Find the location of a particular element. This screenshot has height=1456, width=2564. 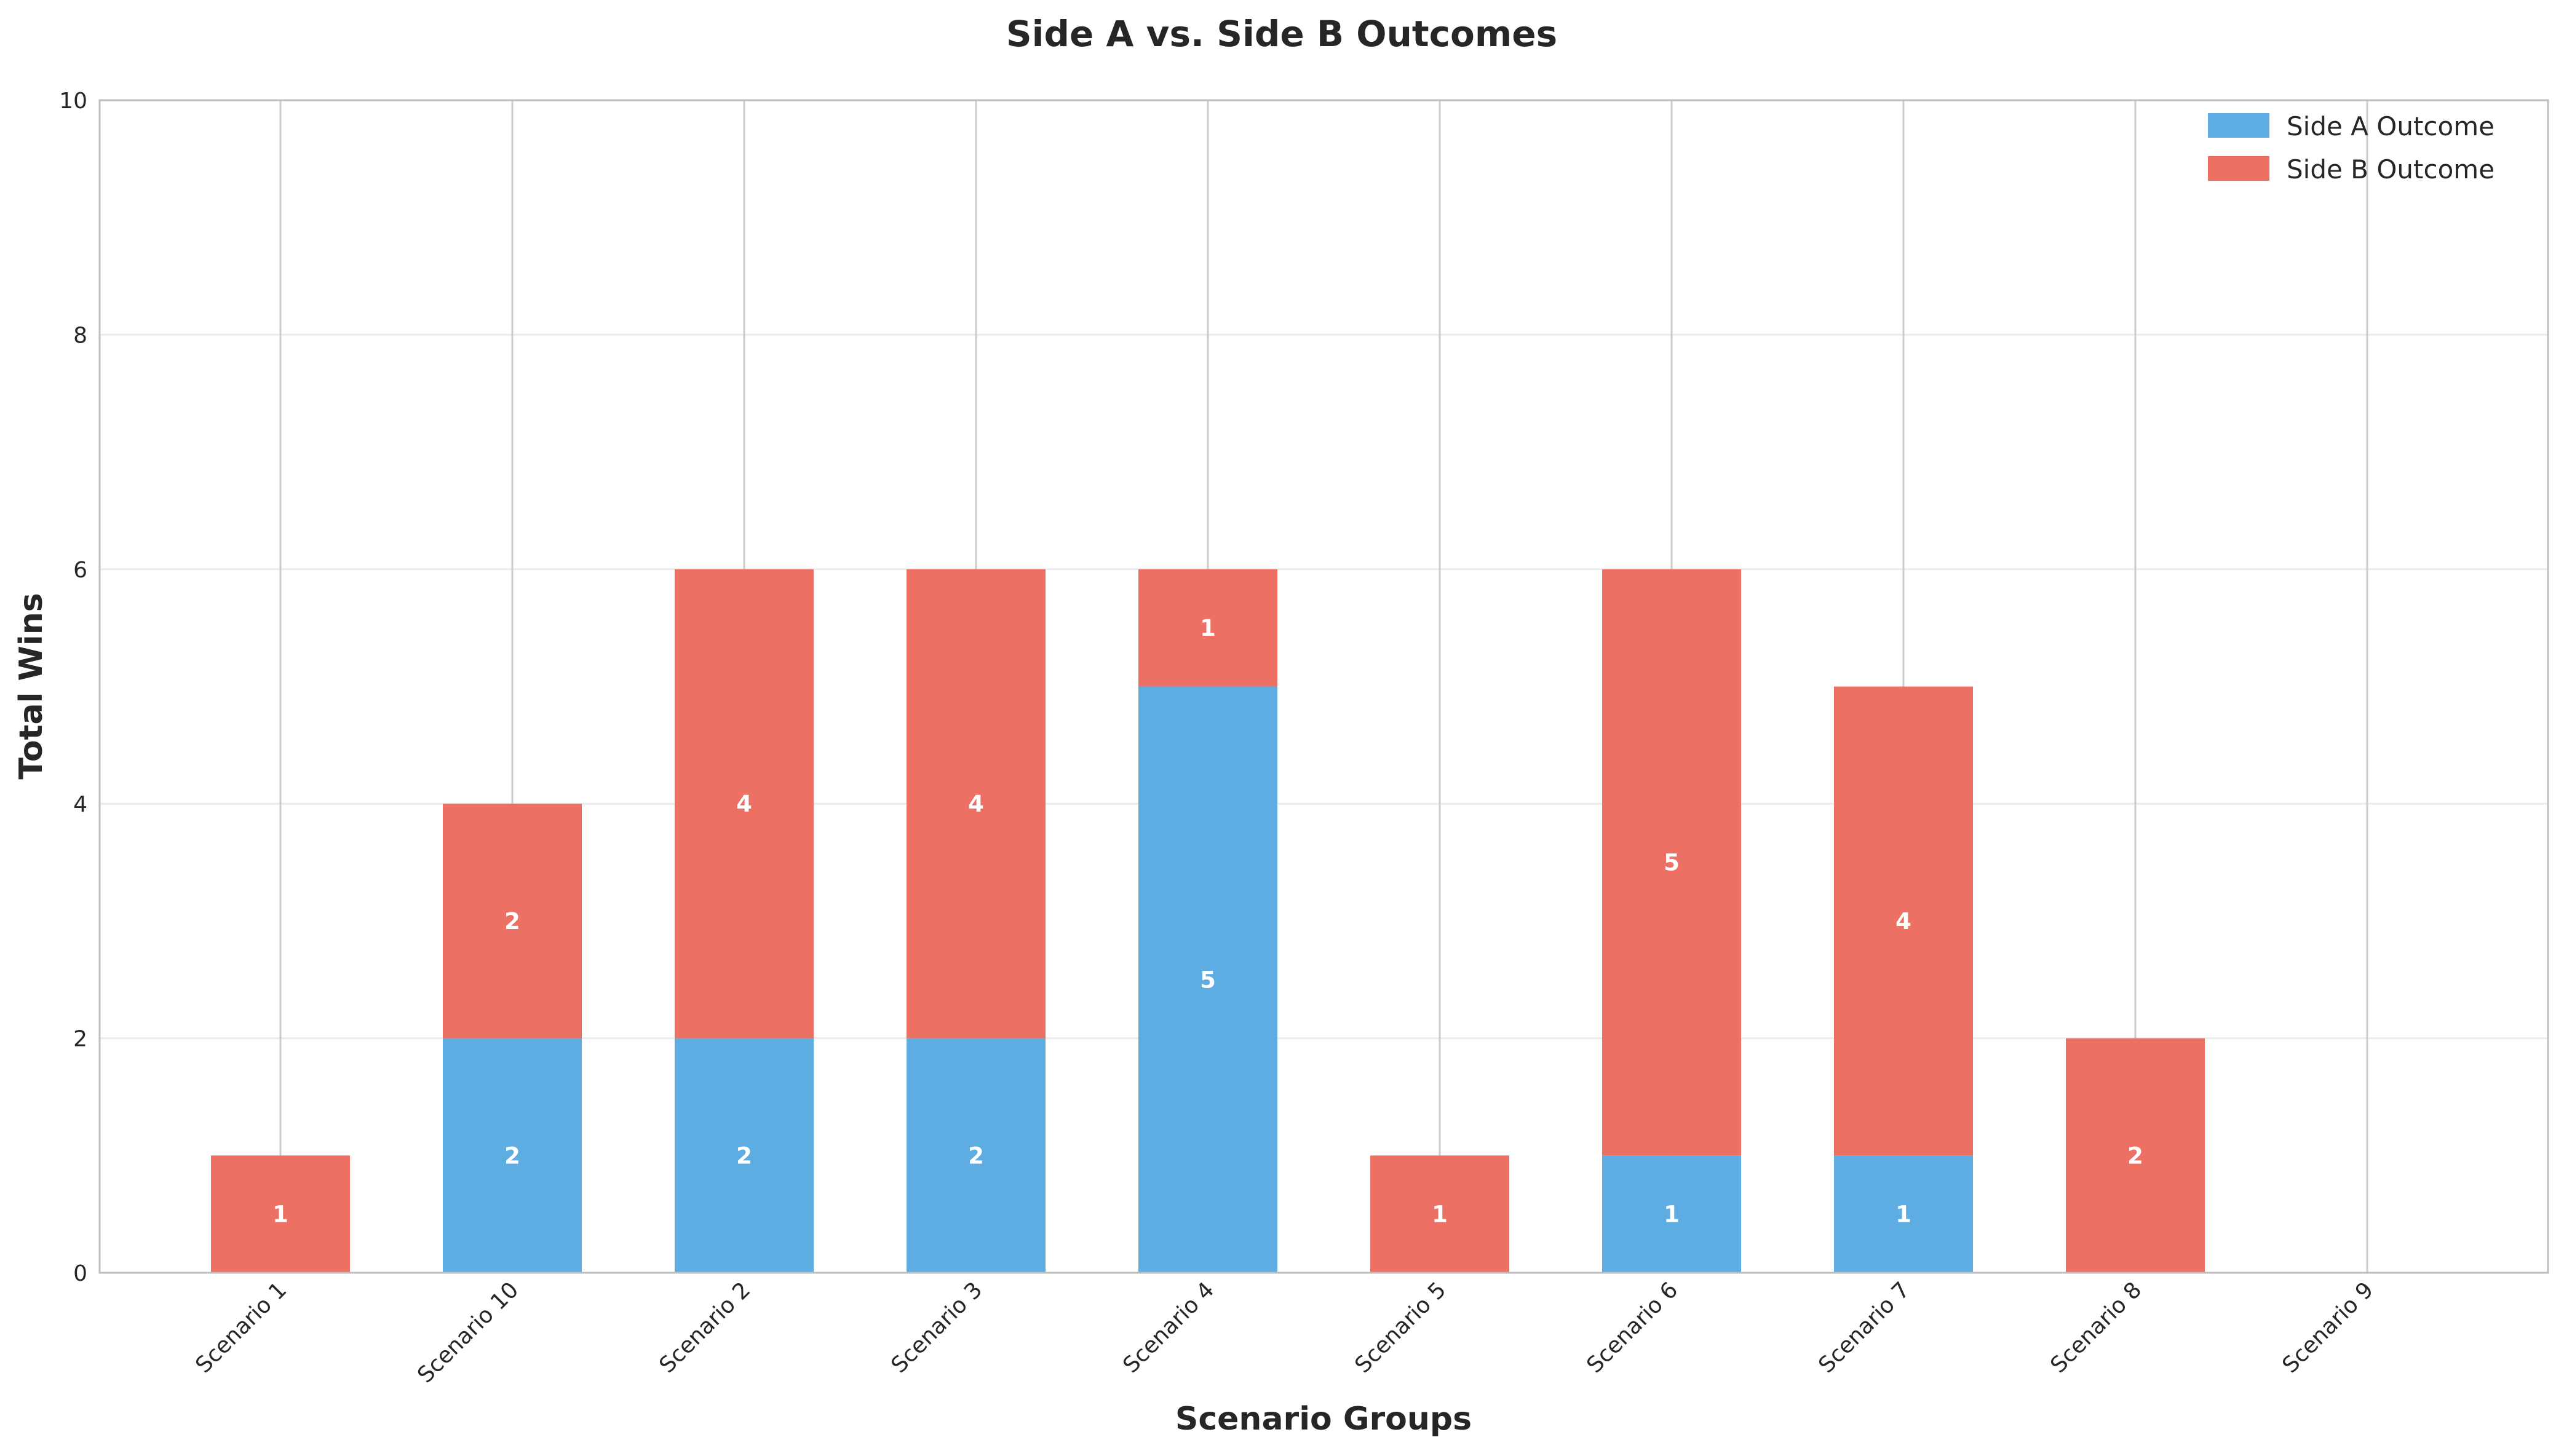

bar-label-s0-2: 2 is located at coordinates (744, 1156).